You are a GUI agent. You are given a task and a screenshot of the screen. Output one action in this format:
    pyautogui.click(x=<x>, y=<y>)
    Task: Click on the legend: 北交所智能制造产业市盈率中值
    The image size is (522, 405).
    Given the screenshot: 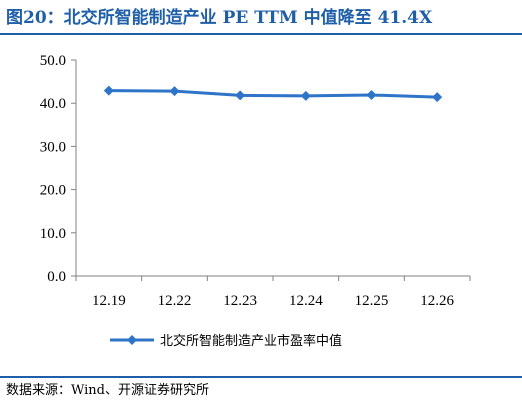 What is the action you would take?
    pyautogui.click(x=226, y=341)
    